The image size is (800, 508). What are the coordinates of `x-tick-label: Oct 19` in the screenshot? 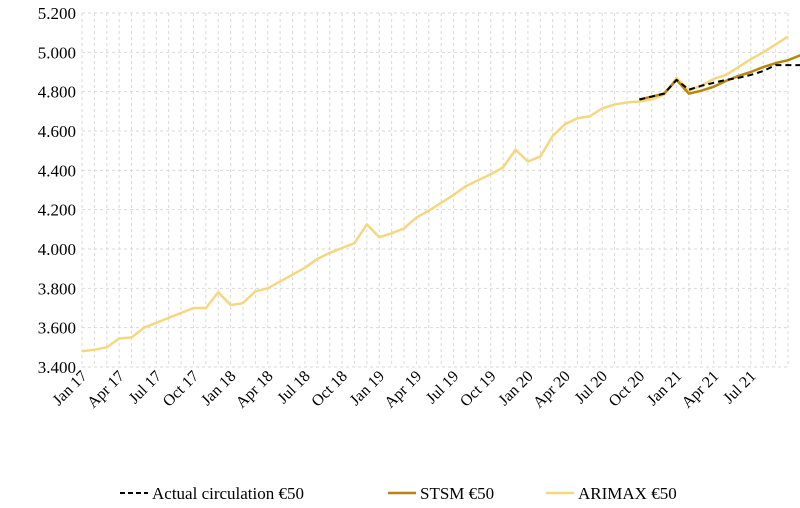 It's located at (478, 389).